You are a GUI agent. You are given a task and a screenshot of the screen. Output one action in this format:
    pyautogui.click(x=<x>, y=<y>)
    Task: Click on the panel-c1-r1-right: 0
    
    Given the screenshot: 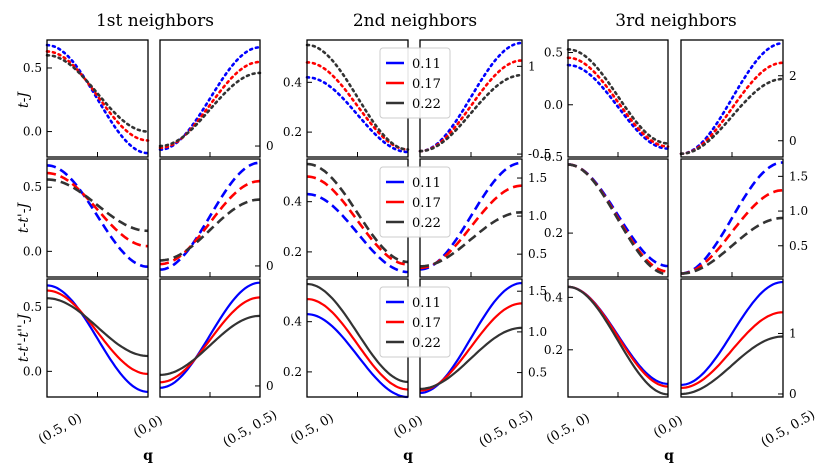 What is the action you would take?
    pyautogui.click(x=216, y=98)
    